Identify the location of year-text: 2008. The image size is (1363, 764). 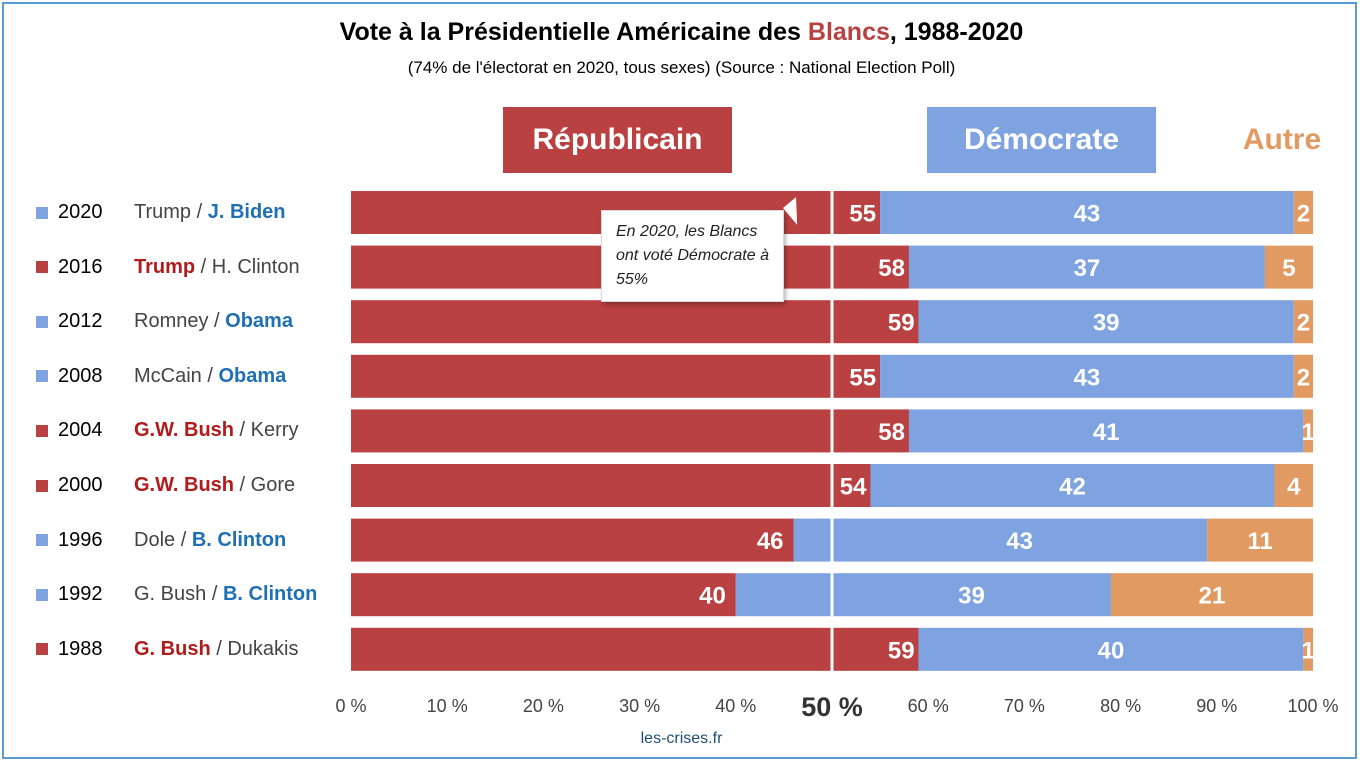
(80, 375).